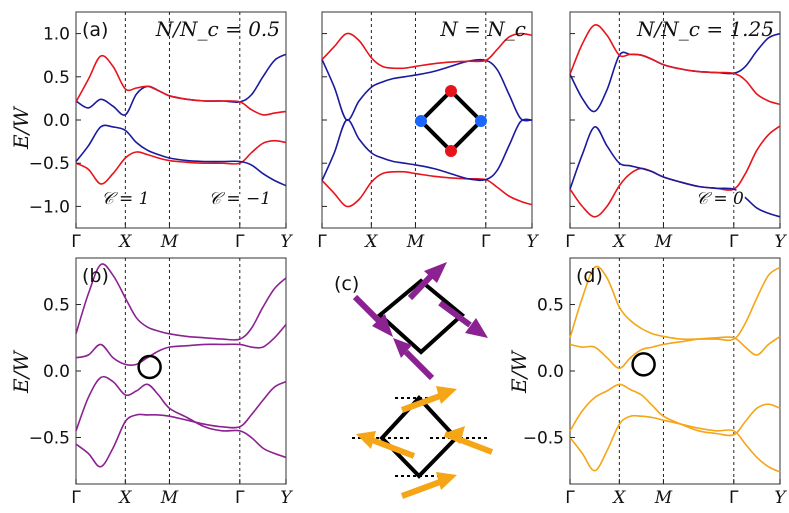 This screenshot has width=789, height=513. I want to click on spin-arrows-purple, so click(420, 321).